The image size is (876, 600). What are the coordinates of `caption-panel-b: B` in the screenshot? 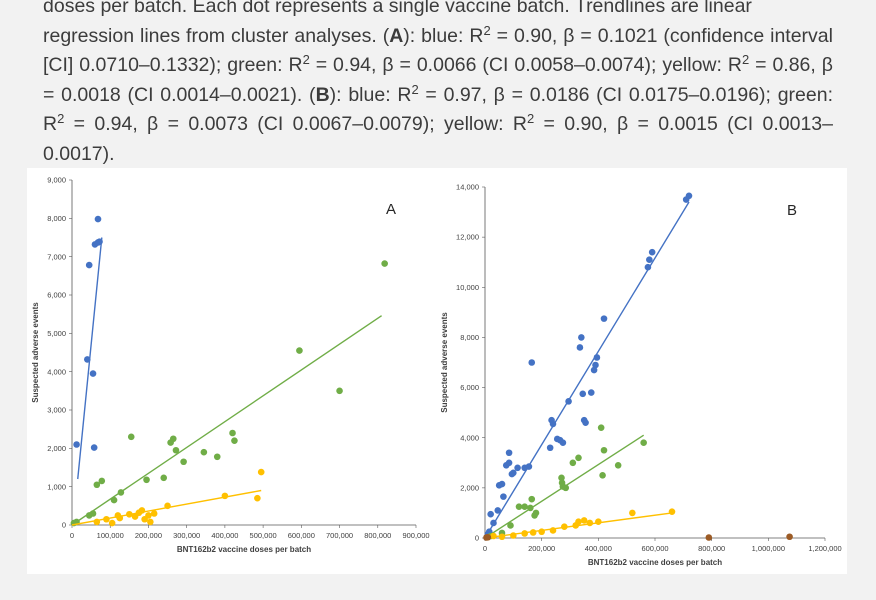 It's located at (322, 94).